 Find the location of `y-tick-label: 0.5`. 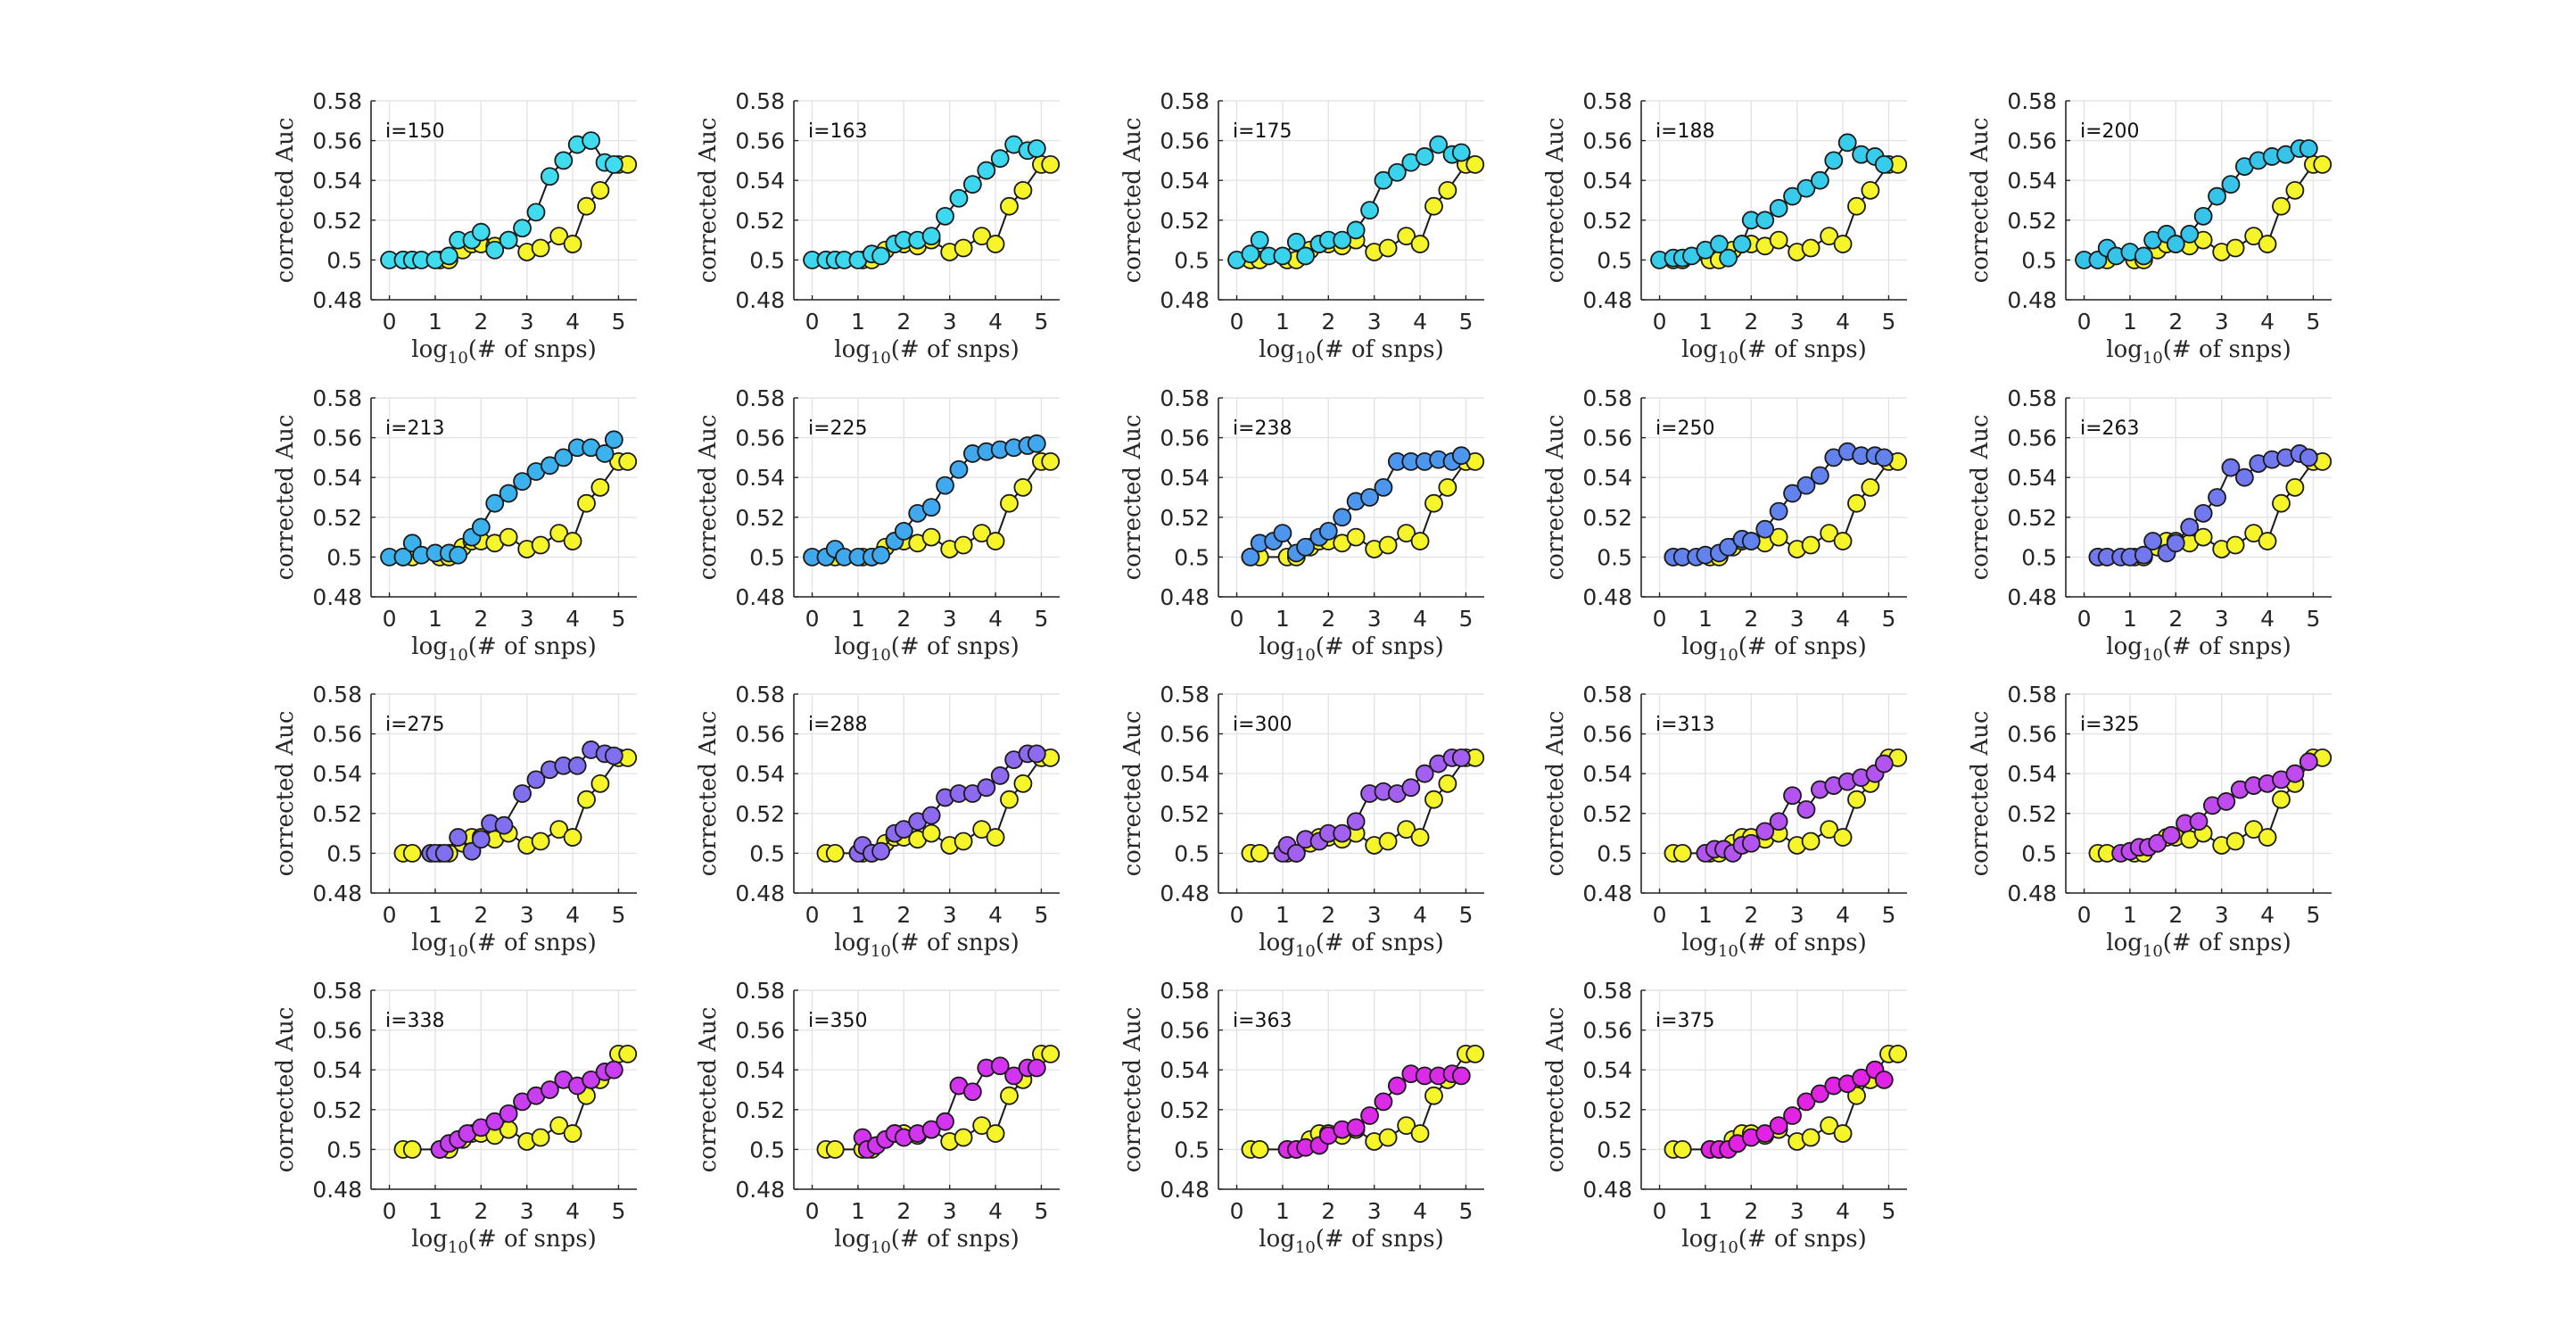

y-tick-label: 0.5 is located at coordinates (2039, 853).